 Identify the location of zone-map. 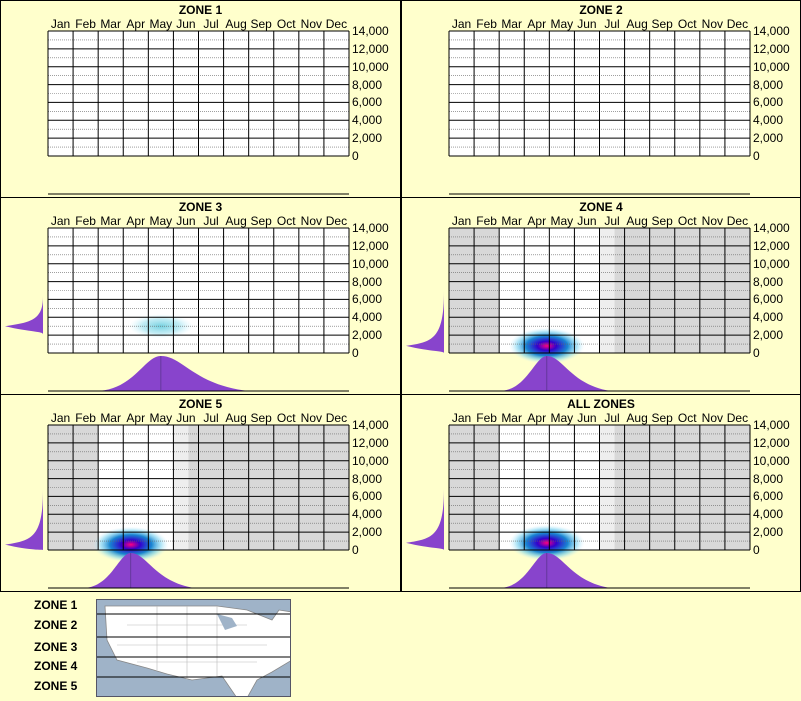
(193, 648).